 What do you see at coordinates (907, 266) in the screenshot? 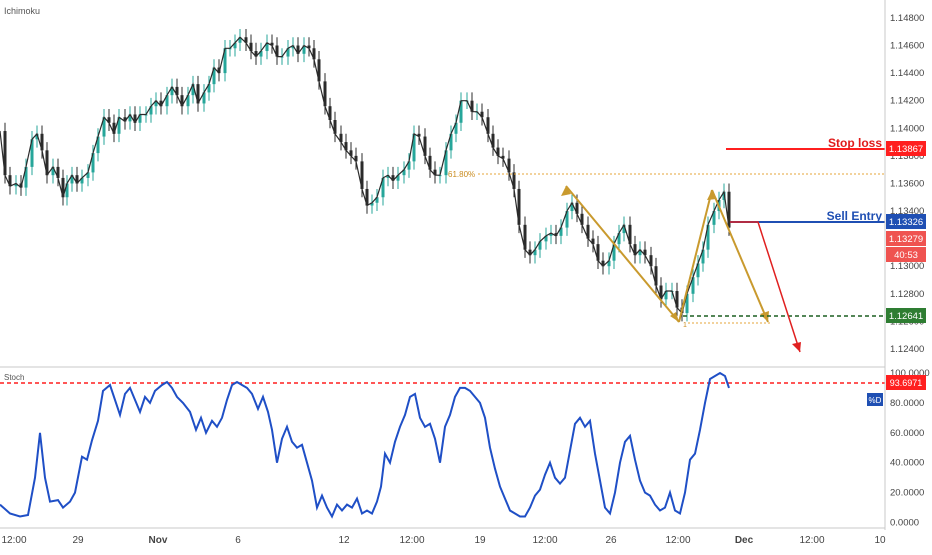
I see `price-tick-label: 1.13000` at bounding box center [907, 266].